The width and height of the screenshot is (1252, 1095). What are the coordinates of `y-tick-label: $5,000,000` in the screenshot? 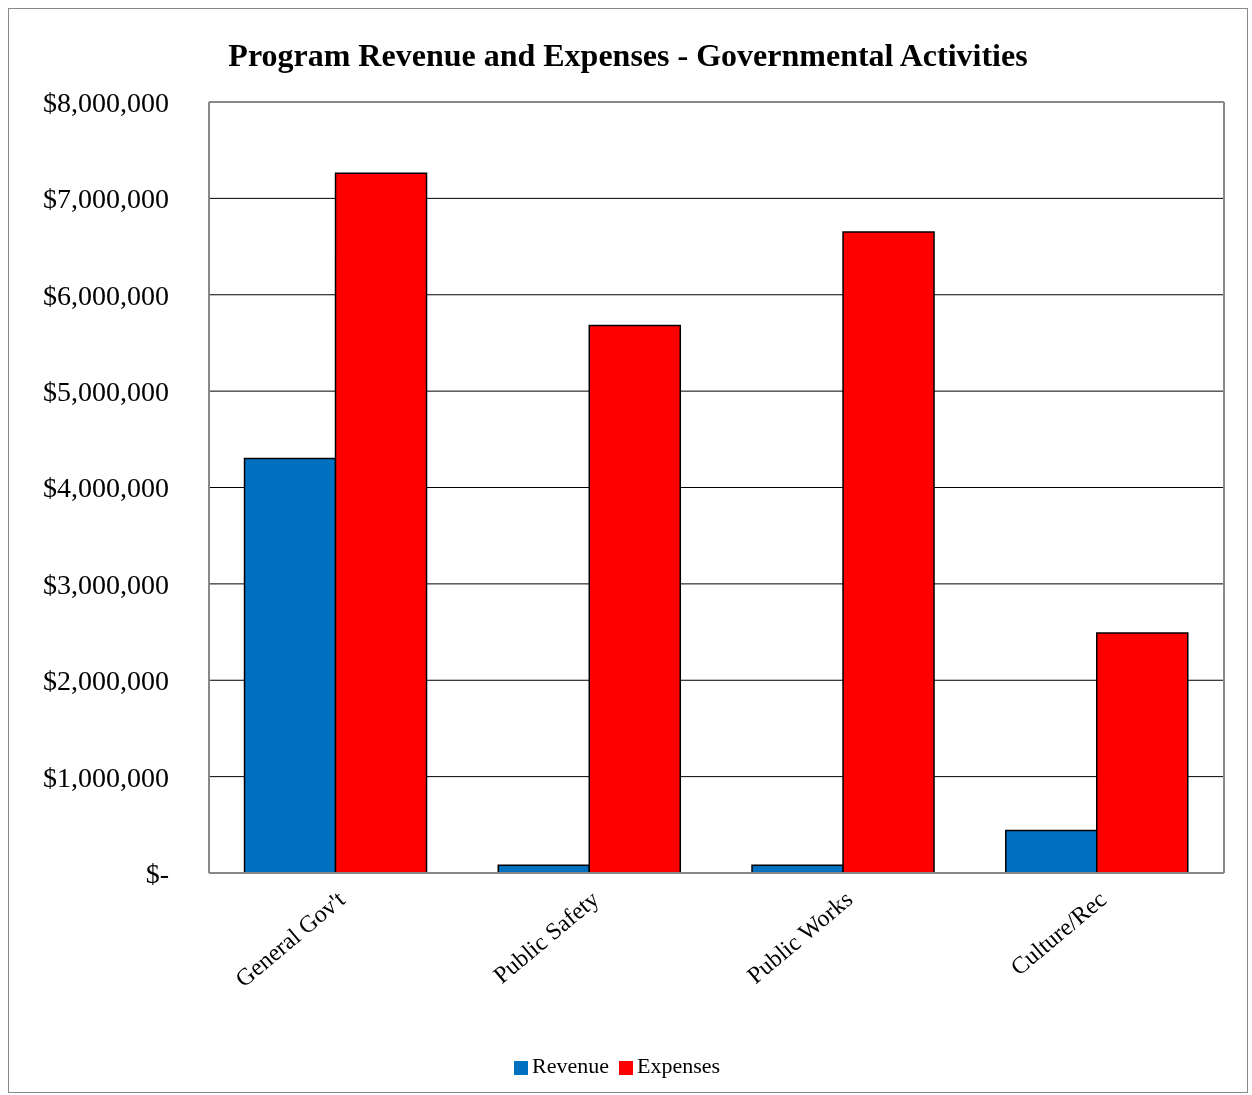 It's located at (106, 392).